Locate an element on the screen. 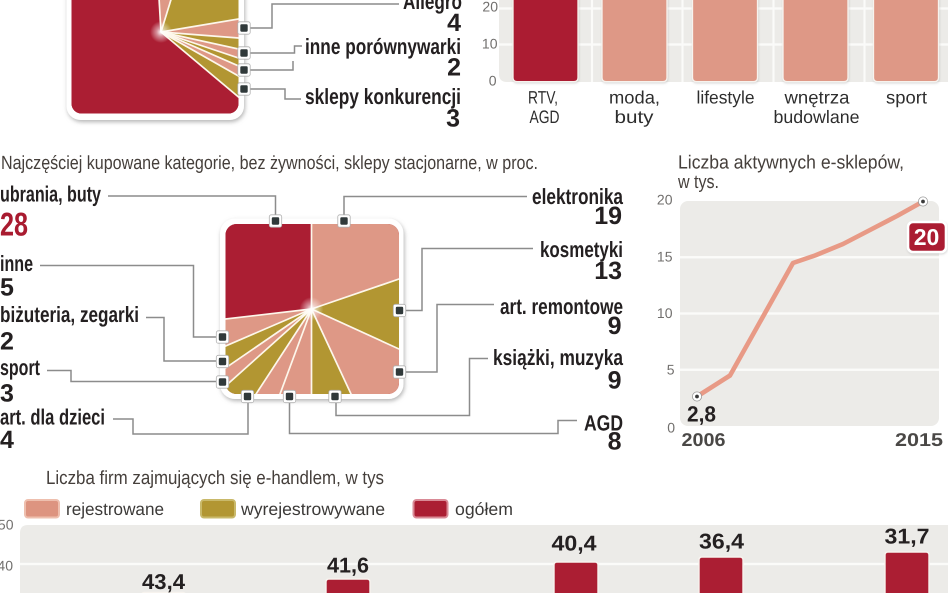  svg-text: 28 is located at coordinates (14, 224).